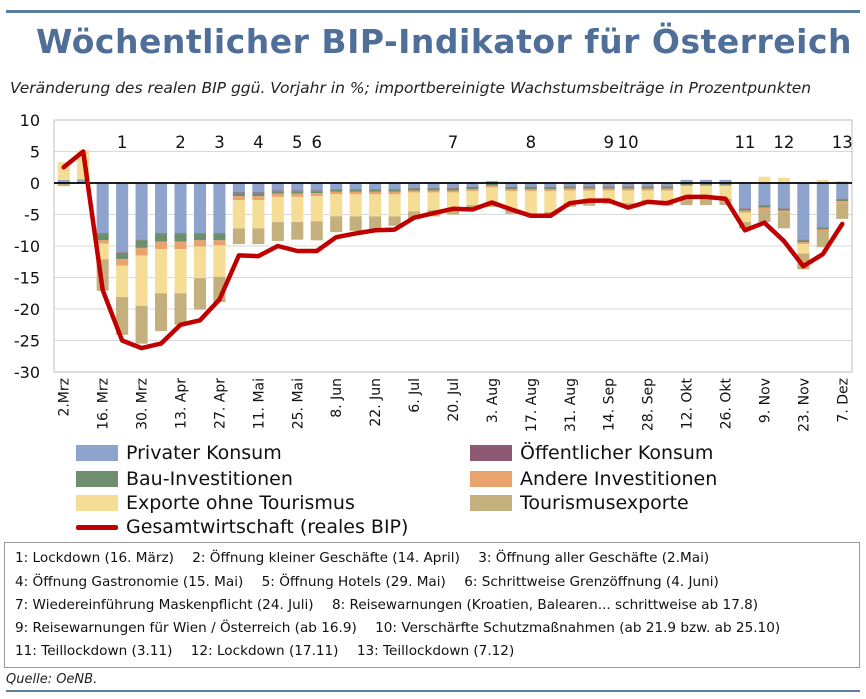  I want to click on legend-item-privater-konsum: Privater Konsum, so click(179, 453).